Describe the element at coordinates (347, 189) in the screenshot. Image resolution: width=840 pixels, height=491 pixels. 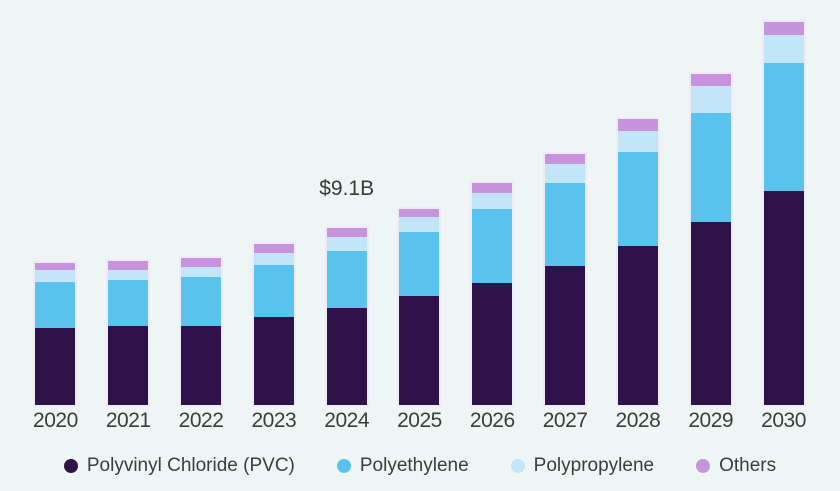
I see `value-annotation-2024: $9.1B` at that location.